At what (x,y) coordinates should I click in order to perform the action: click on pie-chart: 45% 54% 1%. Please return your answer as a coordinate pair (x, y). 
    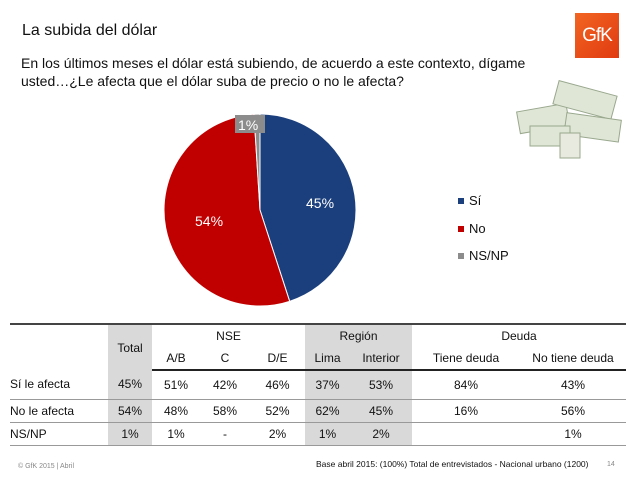
    Looking at the image, I should click on (260, 210).